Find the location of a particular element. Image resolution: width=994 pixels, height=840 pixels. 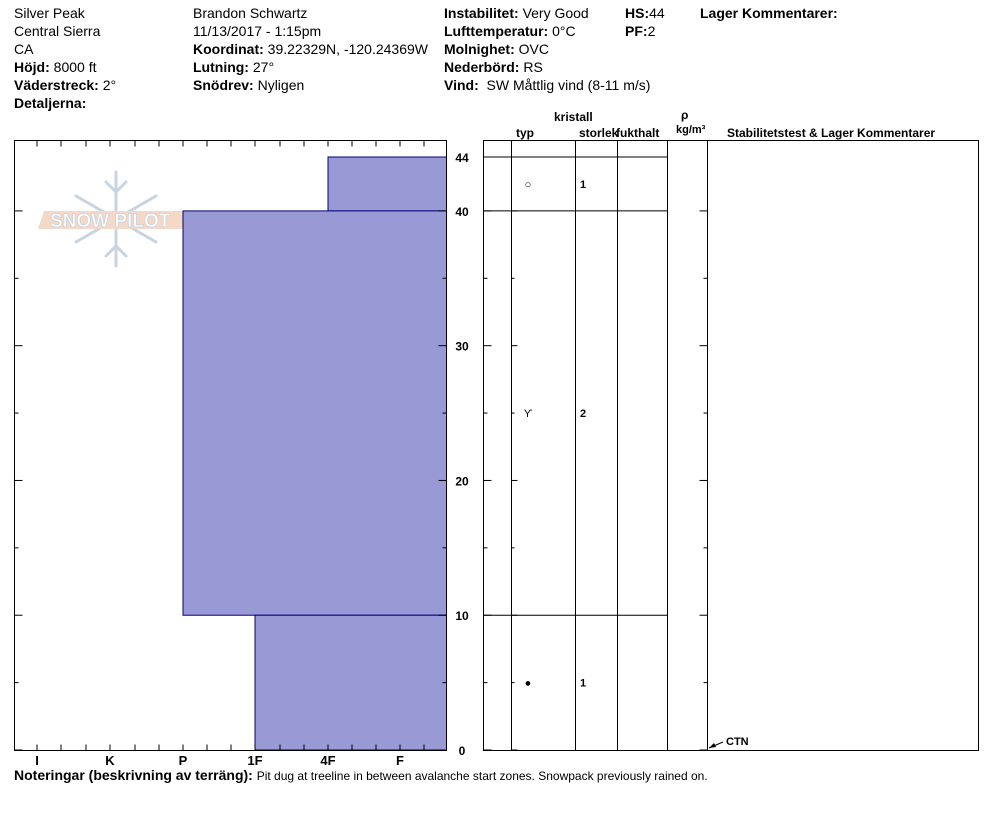

penetration: PF:2 is located at coordinates (640, 31).